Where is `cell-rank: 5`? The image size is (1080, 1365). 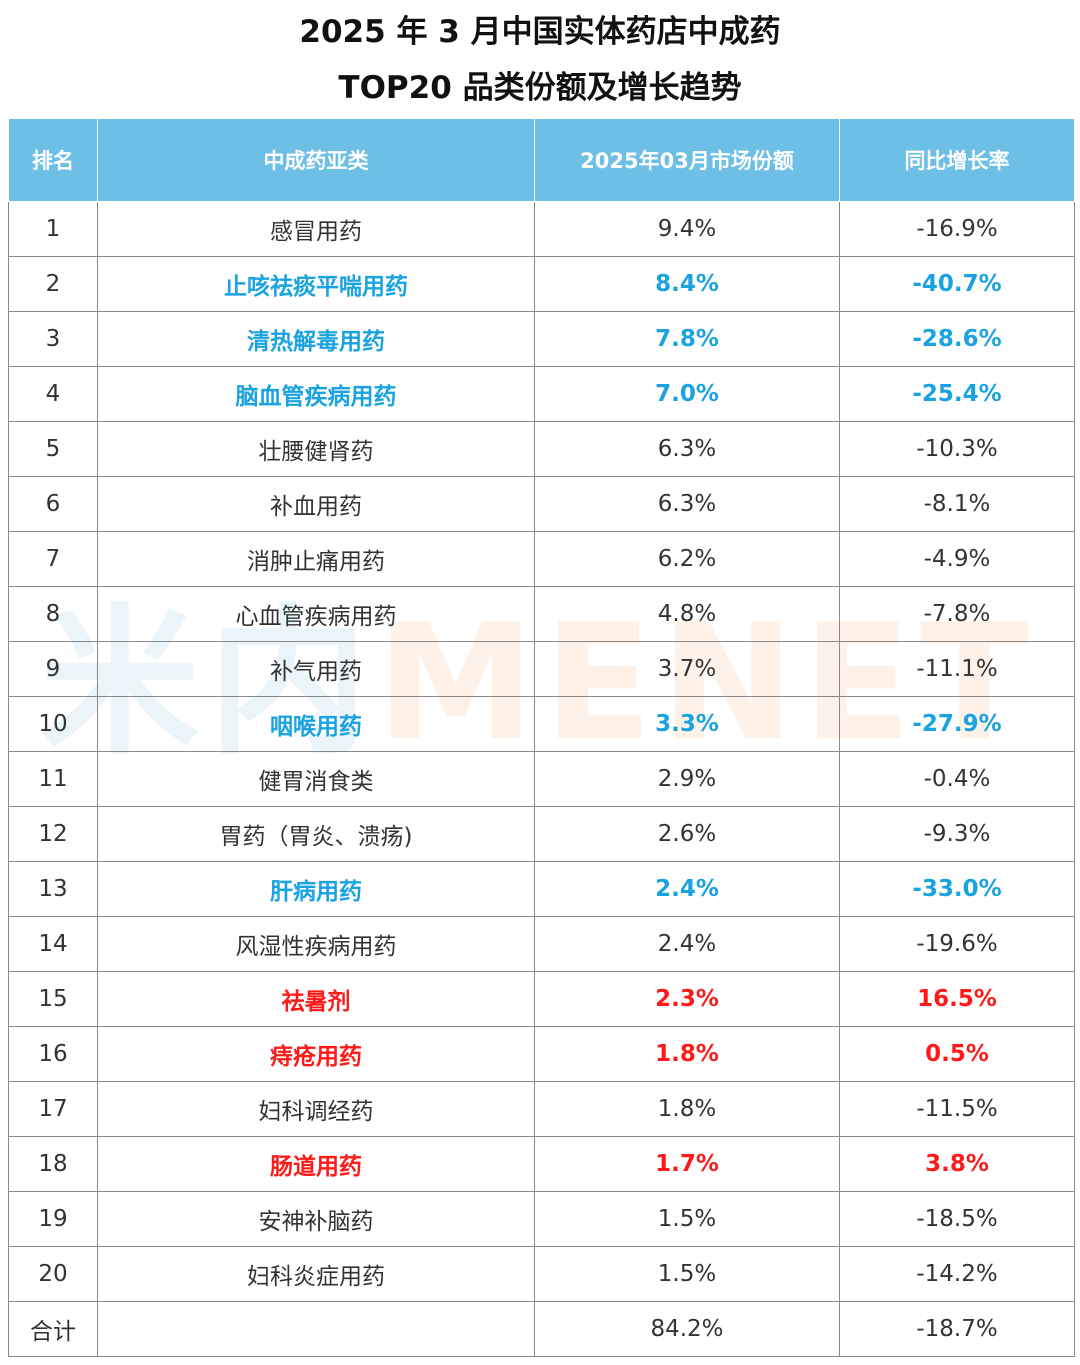
cell-rank: 5 is located at coordinates (53, 449).